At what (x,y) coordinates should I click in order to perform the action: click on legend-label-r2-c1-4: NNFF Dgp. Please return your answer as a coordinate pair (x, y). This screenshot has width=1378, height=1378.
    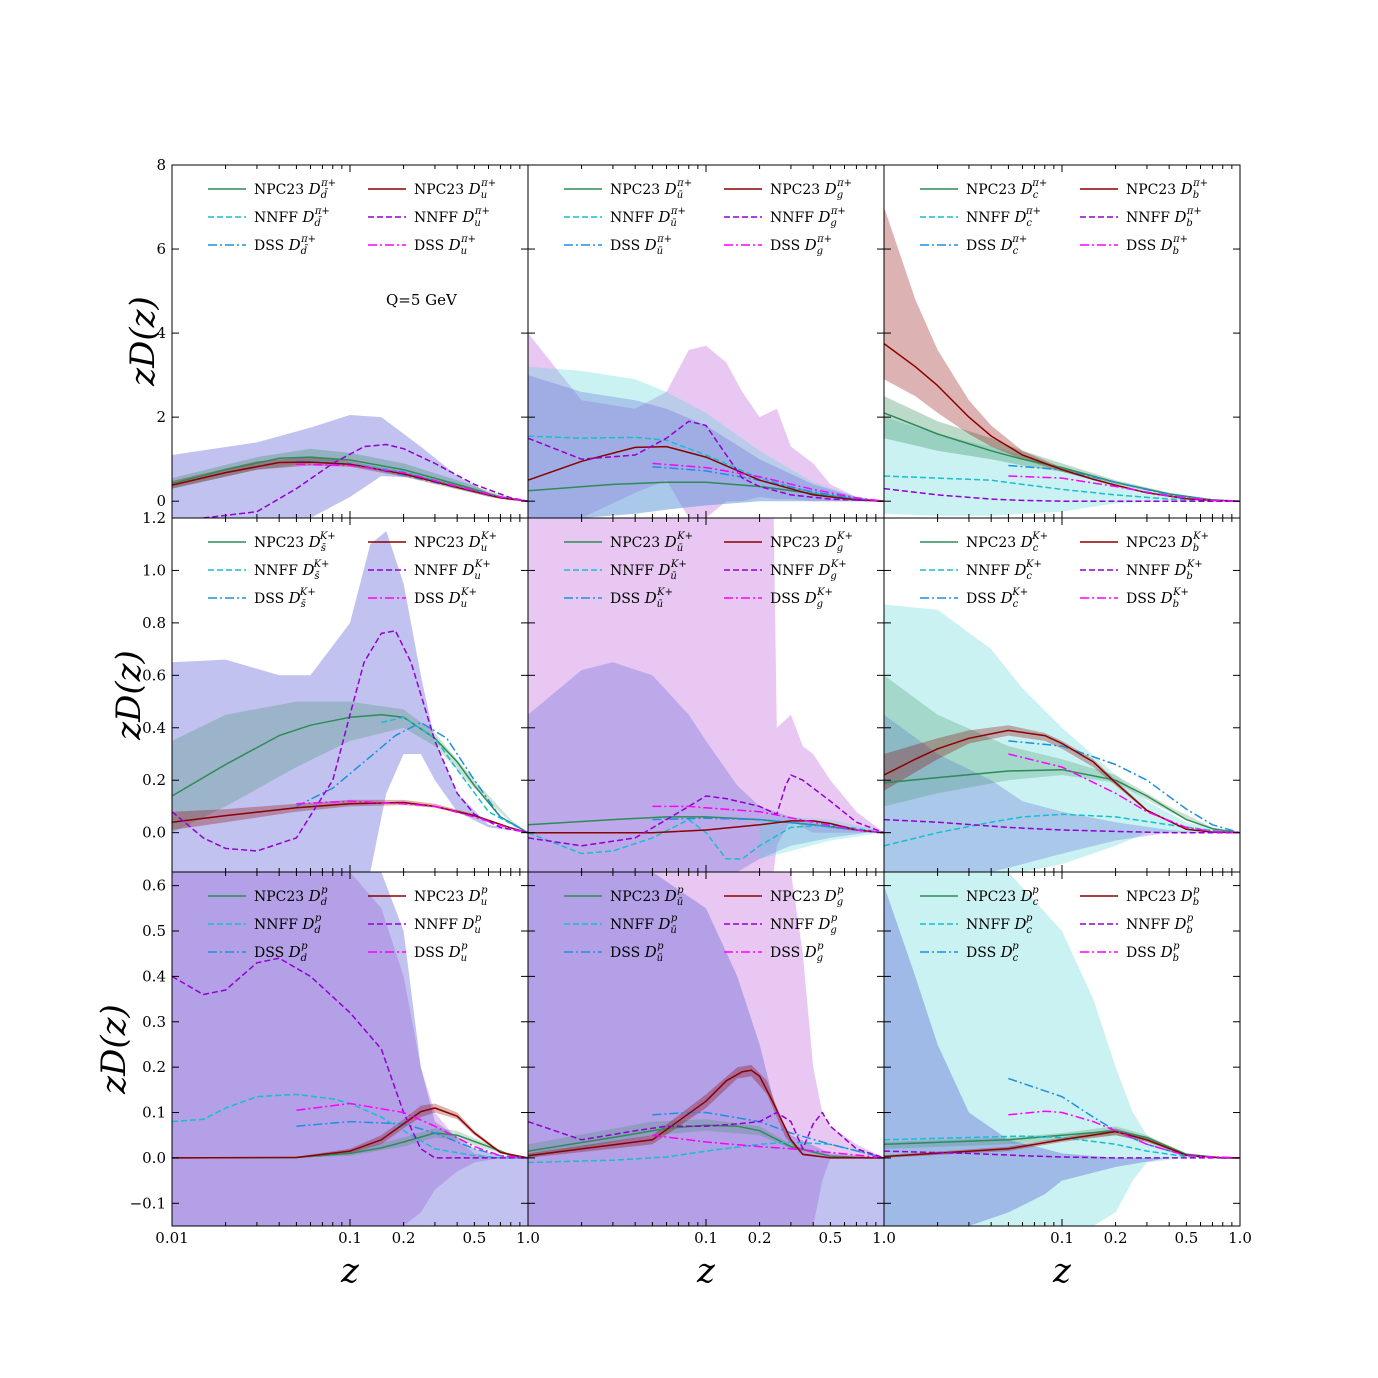
    Looking at the image, I should click on (804, 924).